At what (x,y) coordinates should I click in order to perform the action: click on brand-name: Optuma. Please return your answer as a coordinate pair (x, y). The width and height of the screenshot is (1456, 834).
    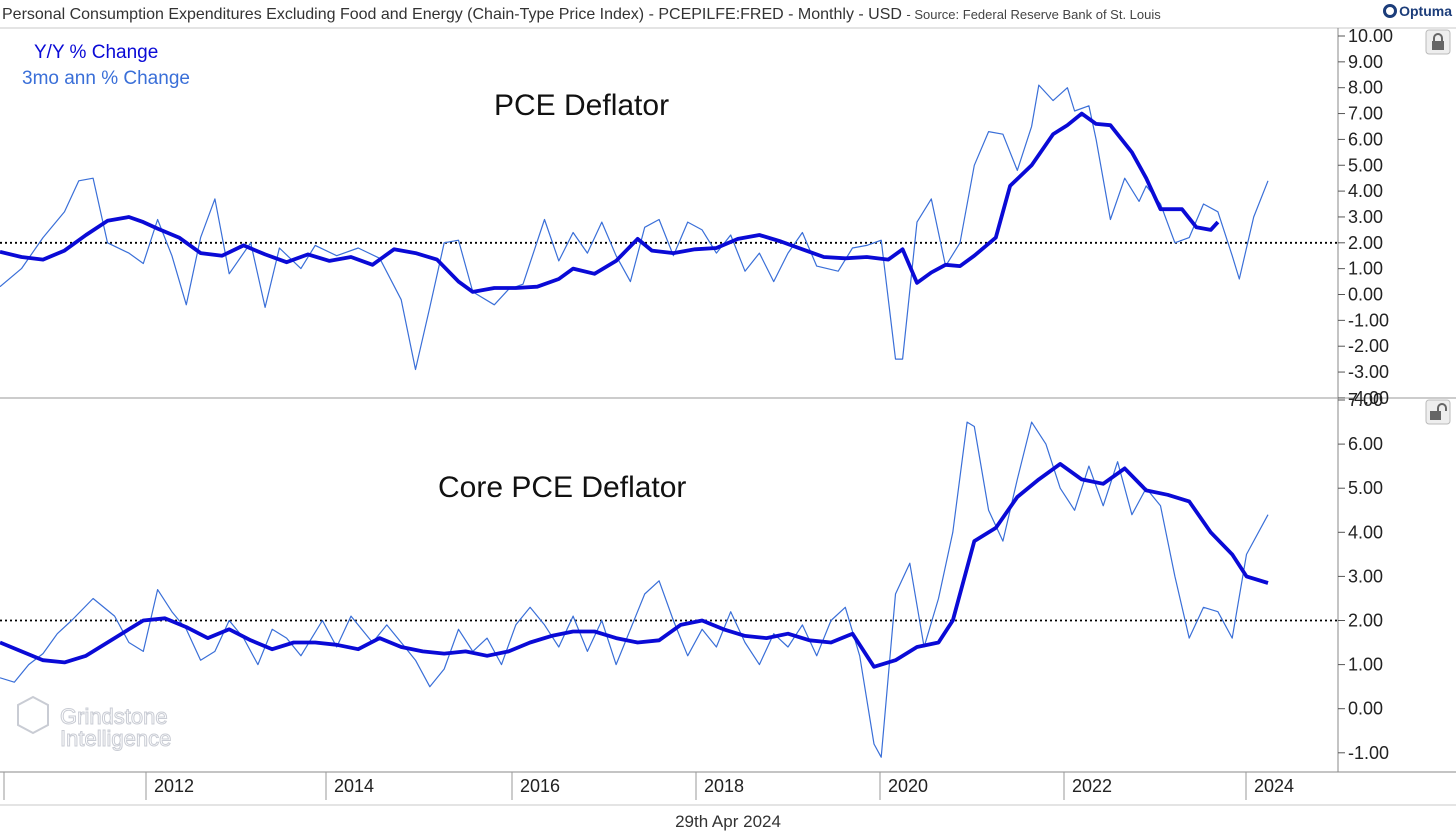
    Looking at the image, I should click on (1425, 11).